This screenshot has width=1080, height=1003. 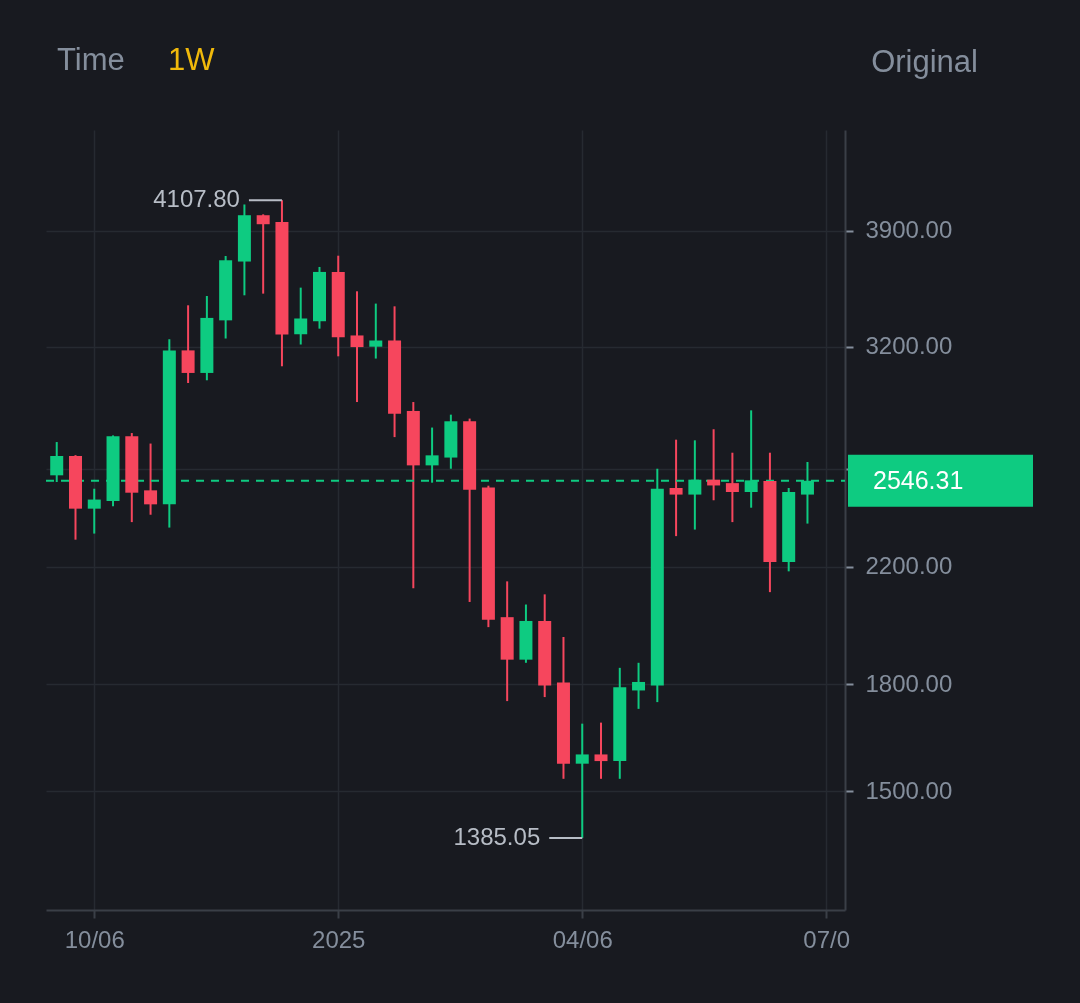 I want to click on x-tick-label: 04/06, so click(x=582, y=939).